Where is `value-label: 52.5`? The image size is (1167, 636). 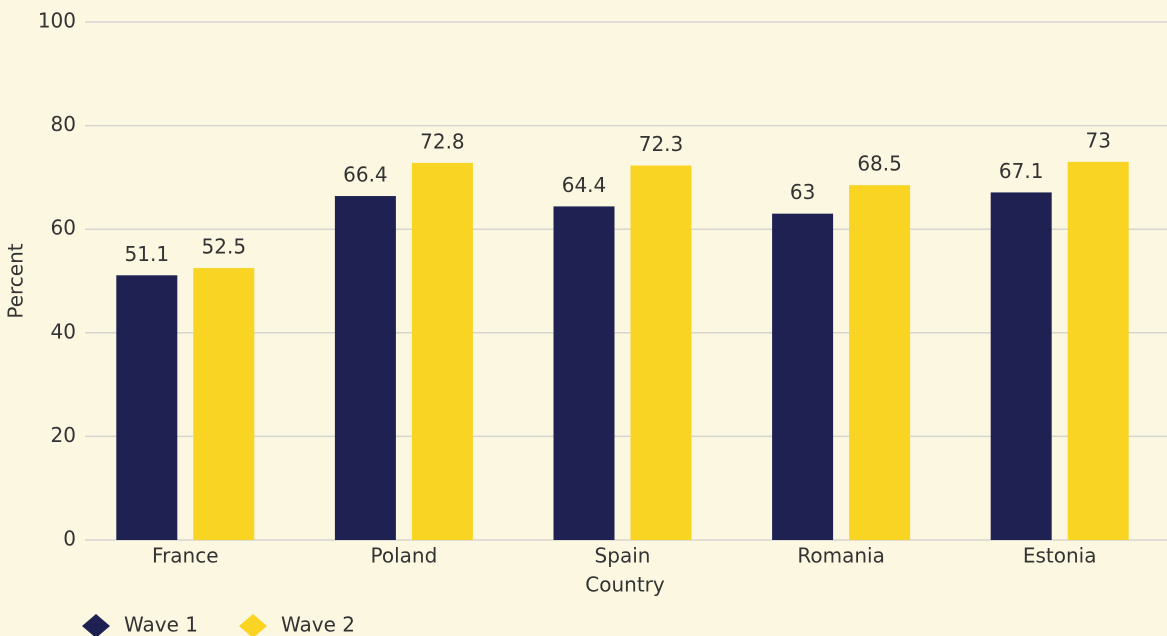
value-label: 52.5 is located at coordinates (224, 247).